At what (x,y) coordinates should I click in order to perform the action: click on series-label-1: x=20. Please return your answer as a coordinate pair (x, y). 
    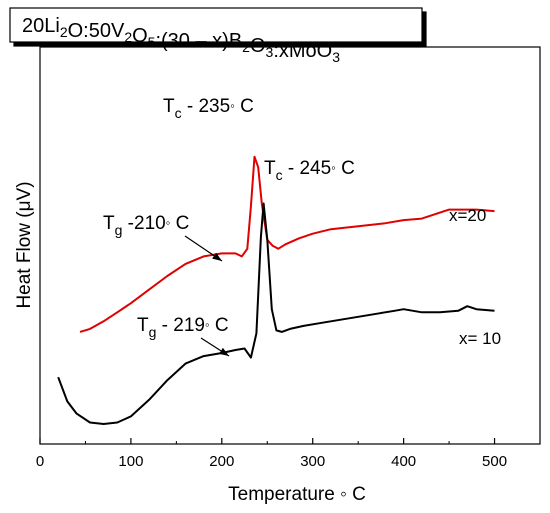
    Looking at the image, I should click on (467, 215).